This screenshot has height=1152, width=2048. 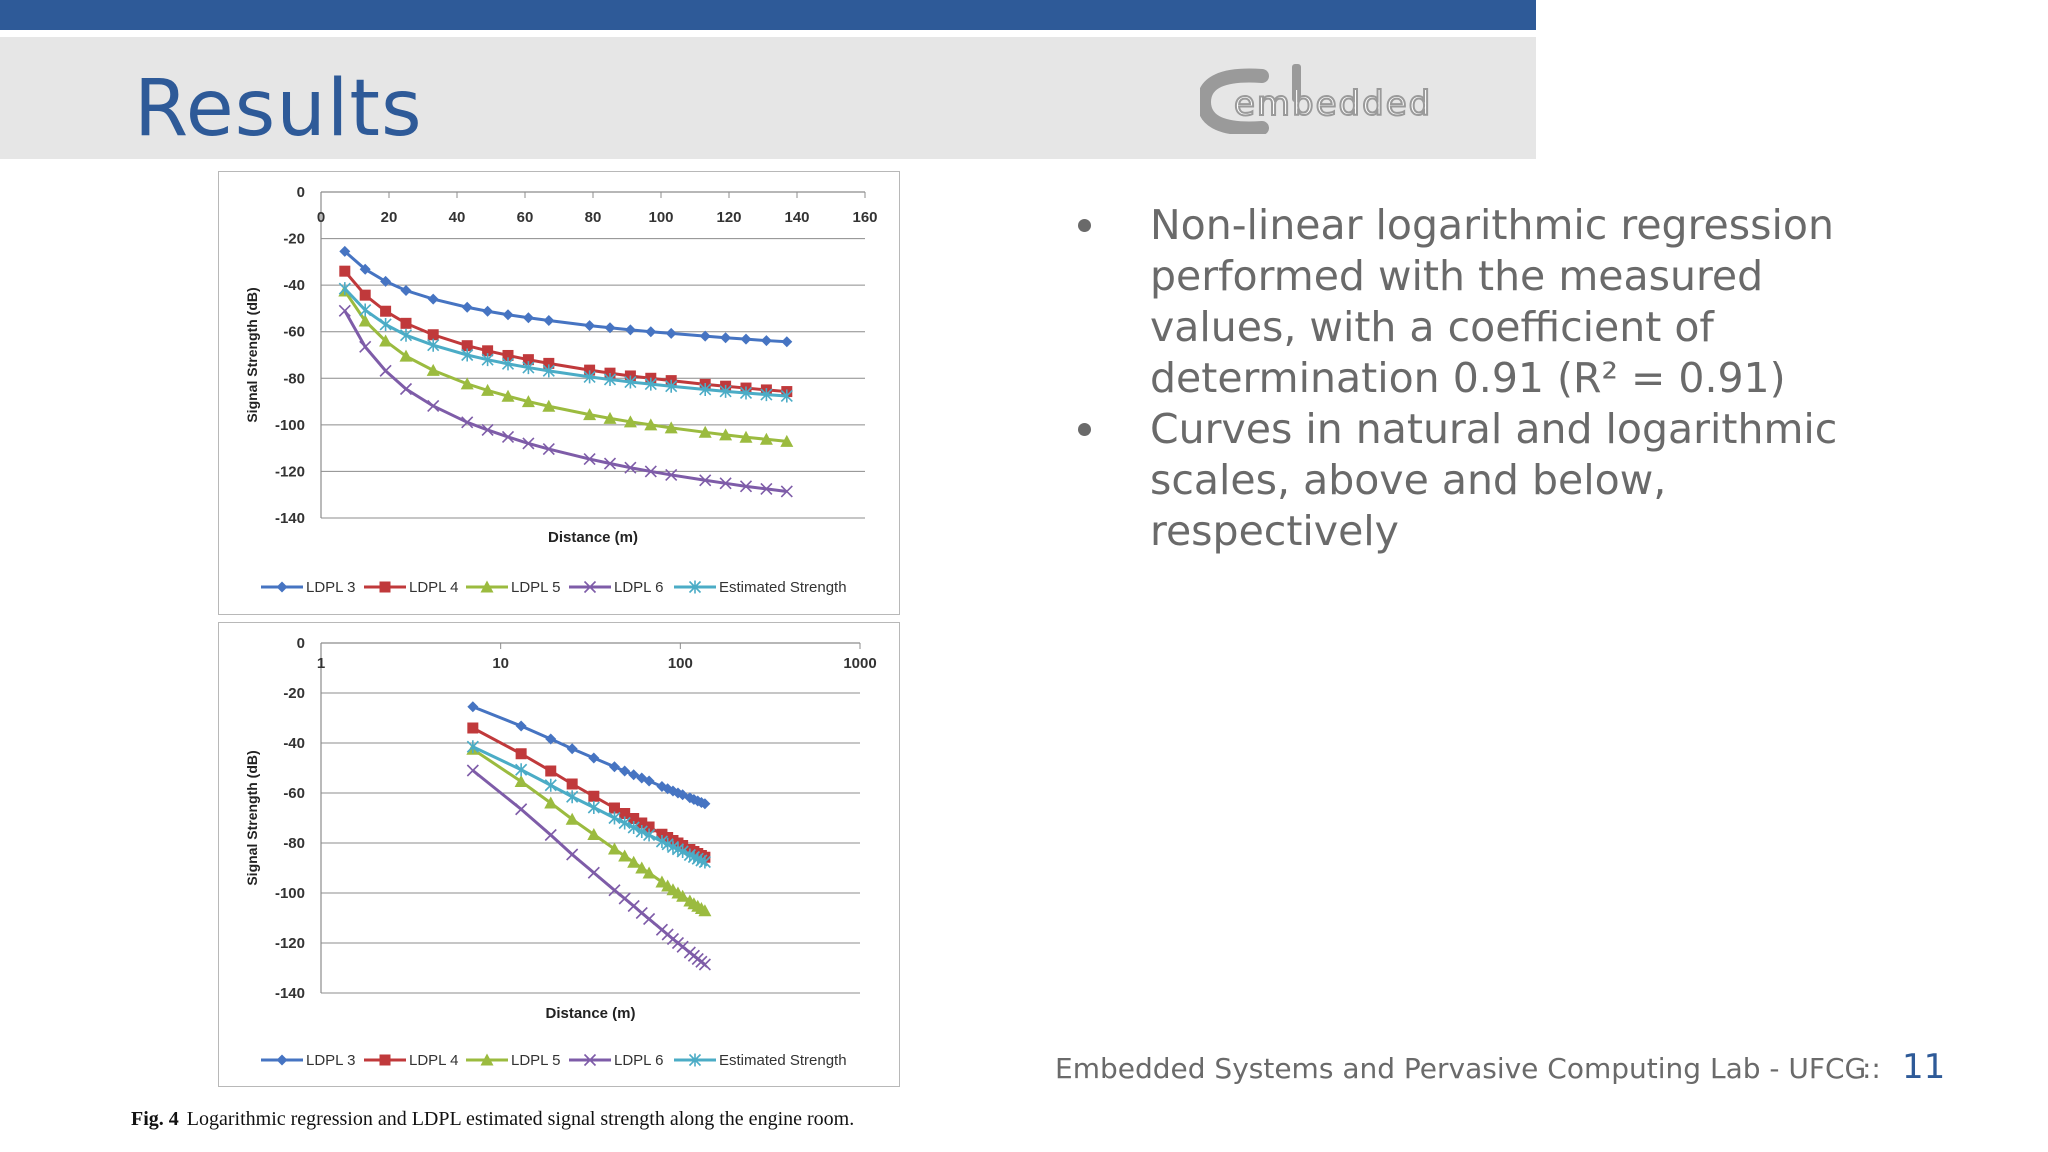 I want to click on y-tick-label: 0, so click(x=301, y=192).